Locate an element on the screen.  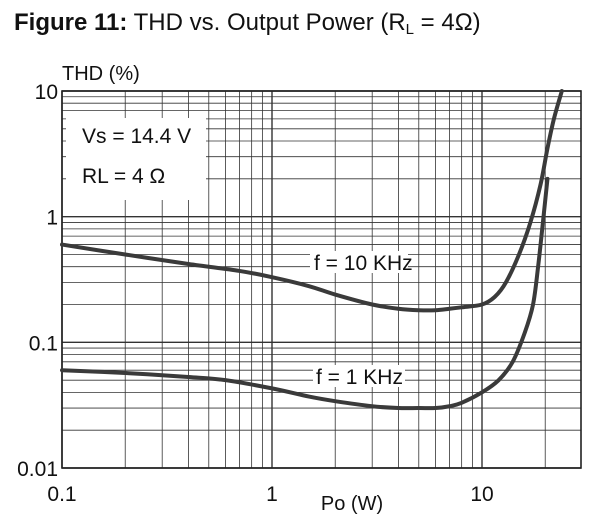
series-label-1khz: f = 1 KHz is located at coordinates (359, 377).